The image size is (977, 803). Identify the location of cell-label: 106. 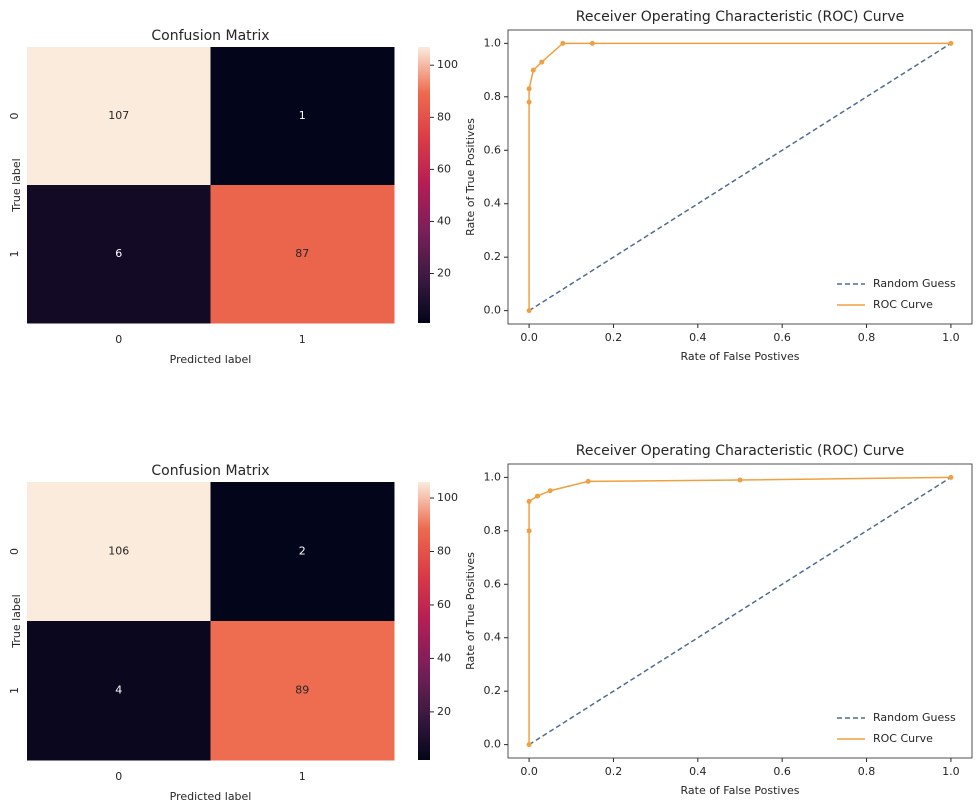
(118, 551).